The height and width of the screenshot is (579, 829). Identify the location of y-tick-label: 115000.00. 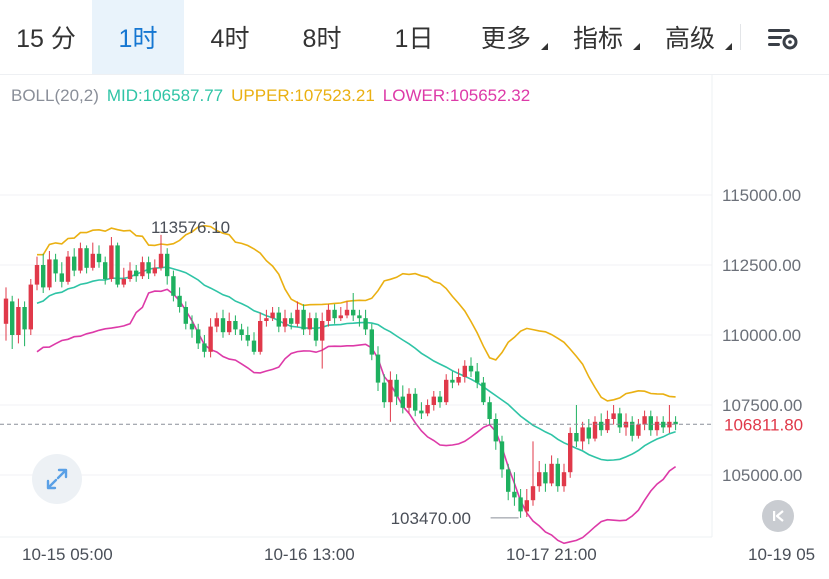
(761, 195).